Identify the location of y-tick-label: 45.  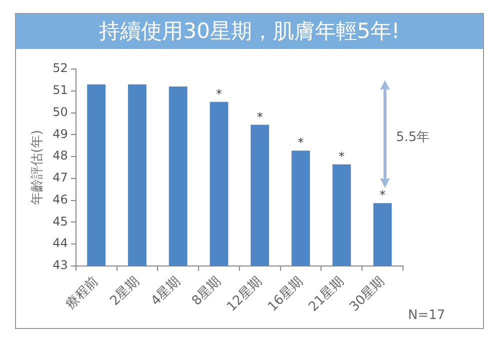
(60, 221).